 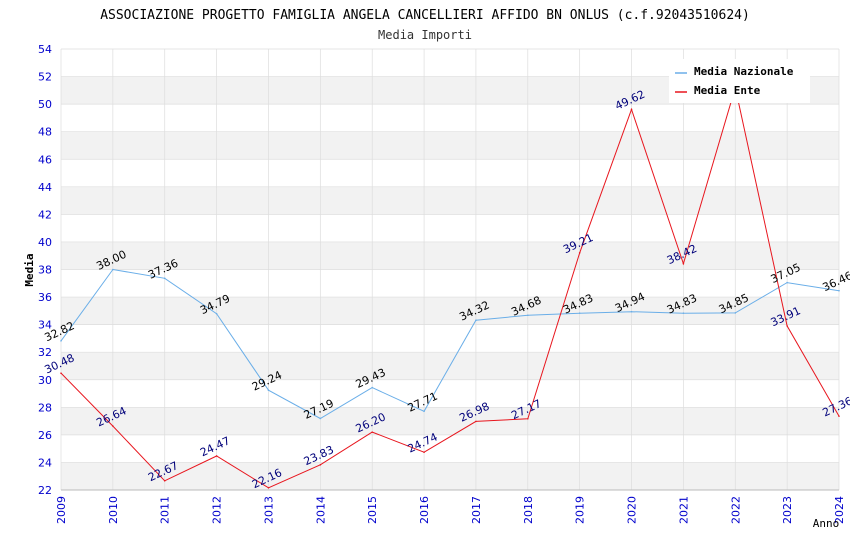 What do you see at coordinates (45, 325) in the screenshot?
I see `y-tick-label: 34` at bounding box center [45, 325].